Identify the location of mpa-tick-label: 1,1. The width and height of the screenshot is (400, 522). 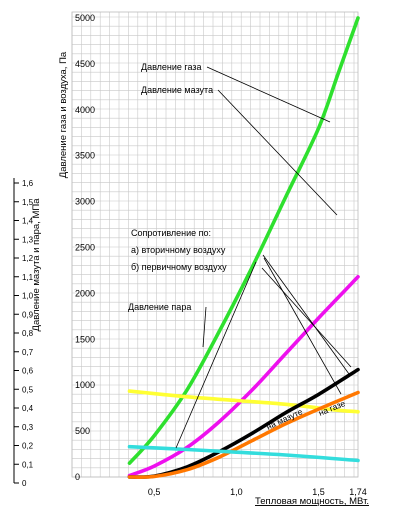
(28, 277).